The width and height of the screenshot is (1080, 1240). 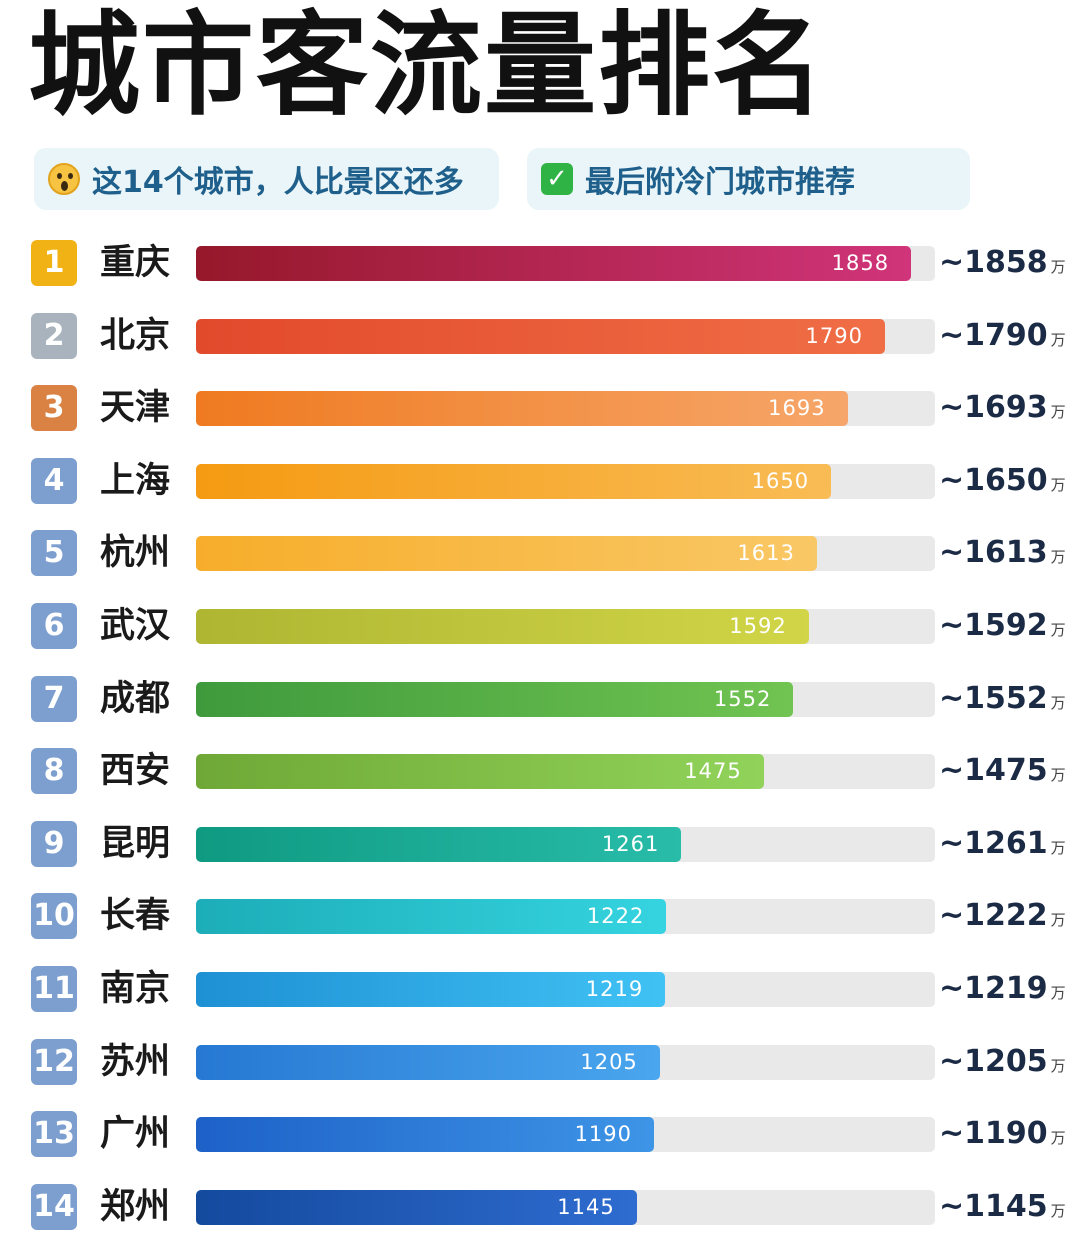 I want to click on bar-row: 14 郑州 1145 ~1145 万, so click(x=540, y=1210).